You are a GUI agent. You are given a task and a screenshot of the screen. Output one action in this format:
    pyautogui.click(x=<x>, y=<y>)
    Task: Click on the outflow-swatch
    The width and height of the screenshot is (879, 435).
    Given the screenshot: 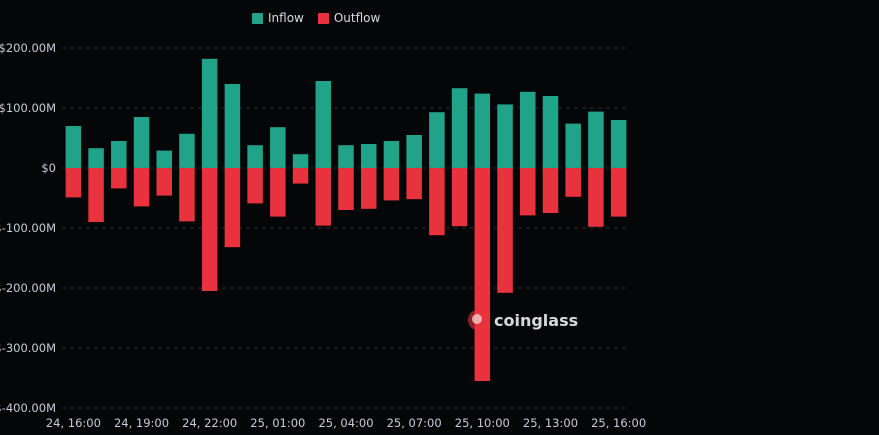 What is the action you would take?
    pyautogui.click(x=323, y=18)
    